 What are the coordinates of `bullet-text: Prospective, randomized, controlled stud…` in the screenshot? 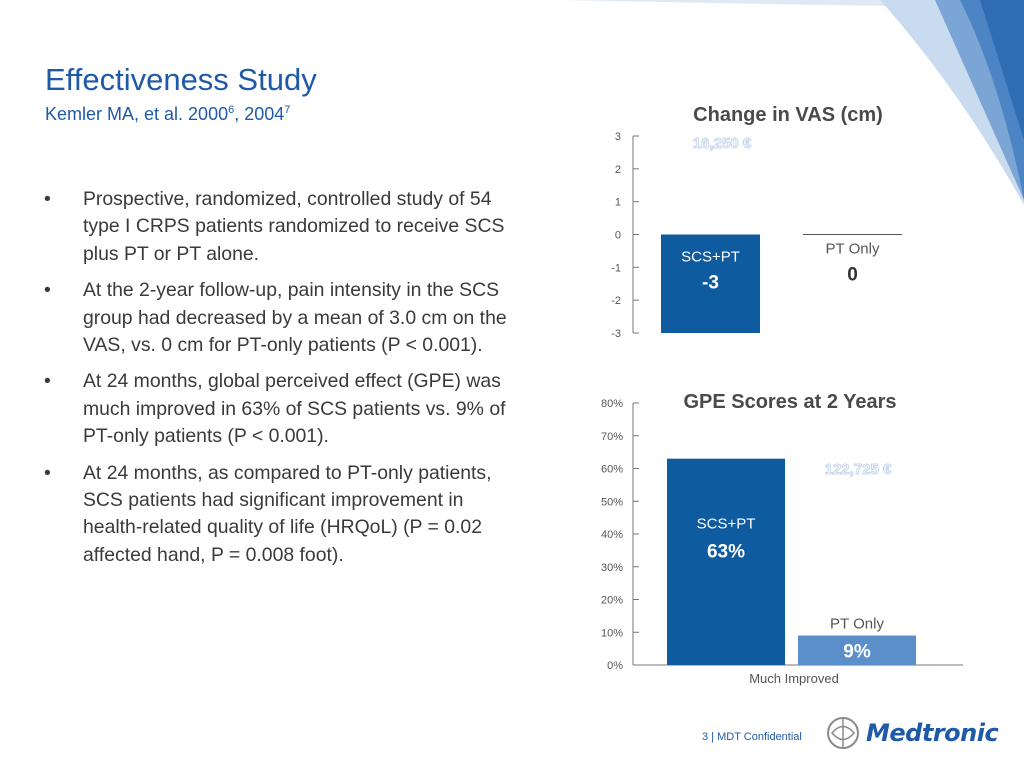 It's located at (294, 226).